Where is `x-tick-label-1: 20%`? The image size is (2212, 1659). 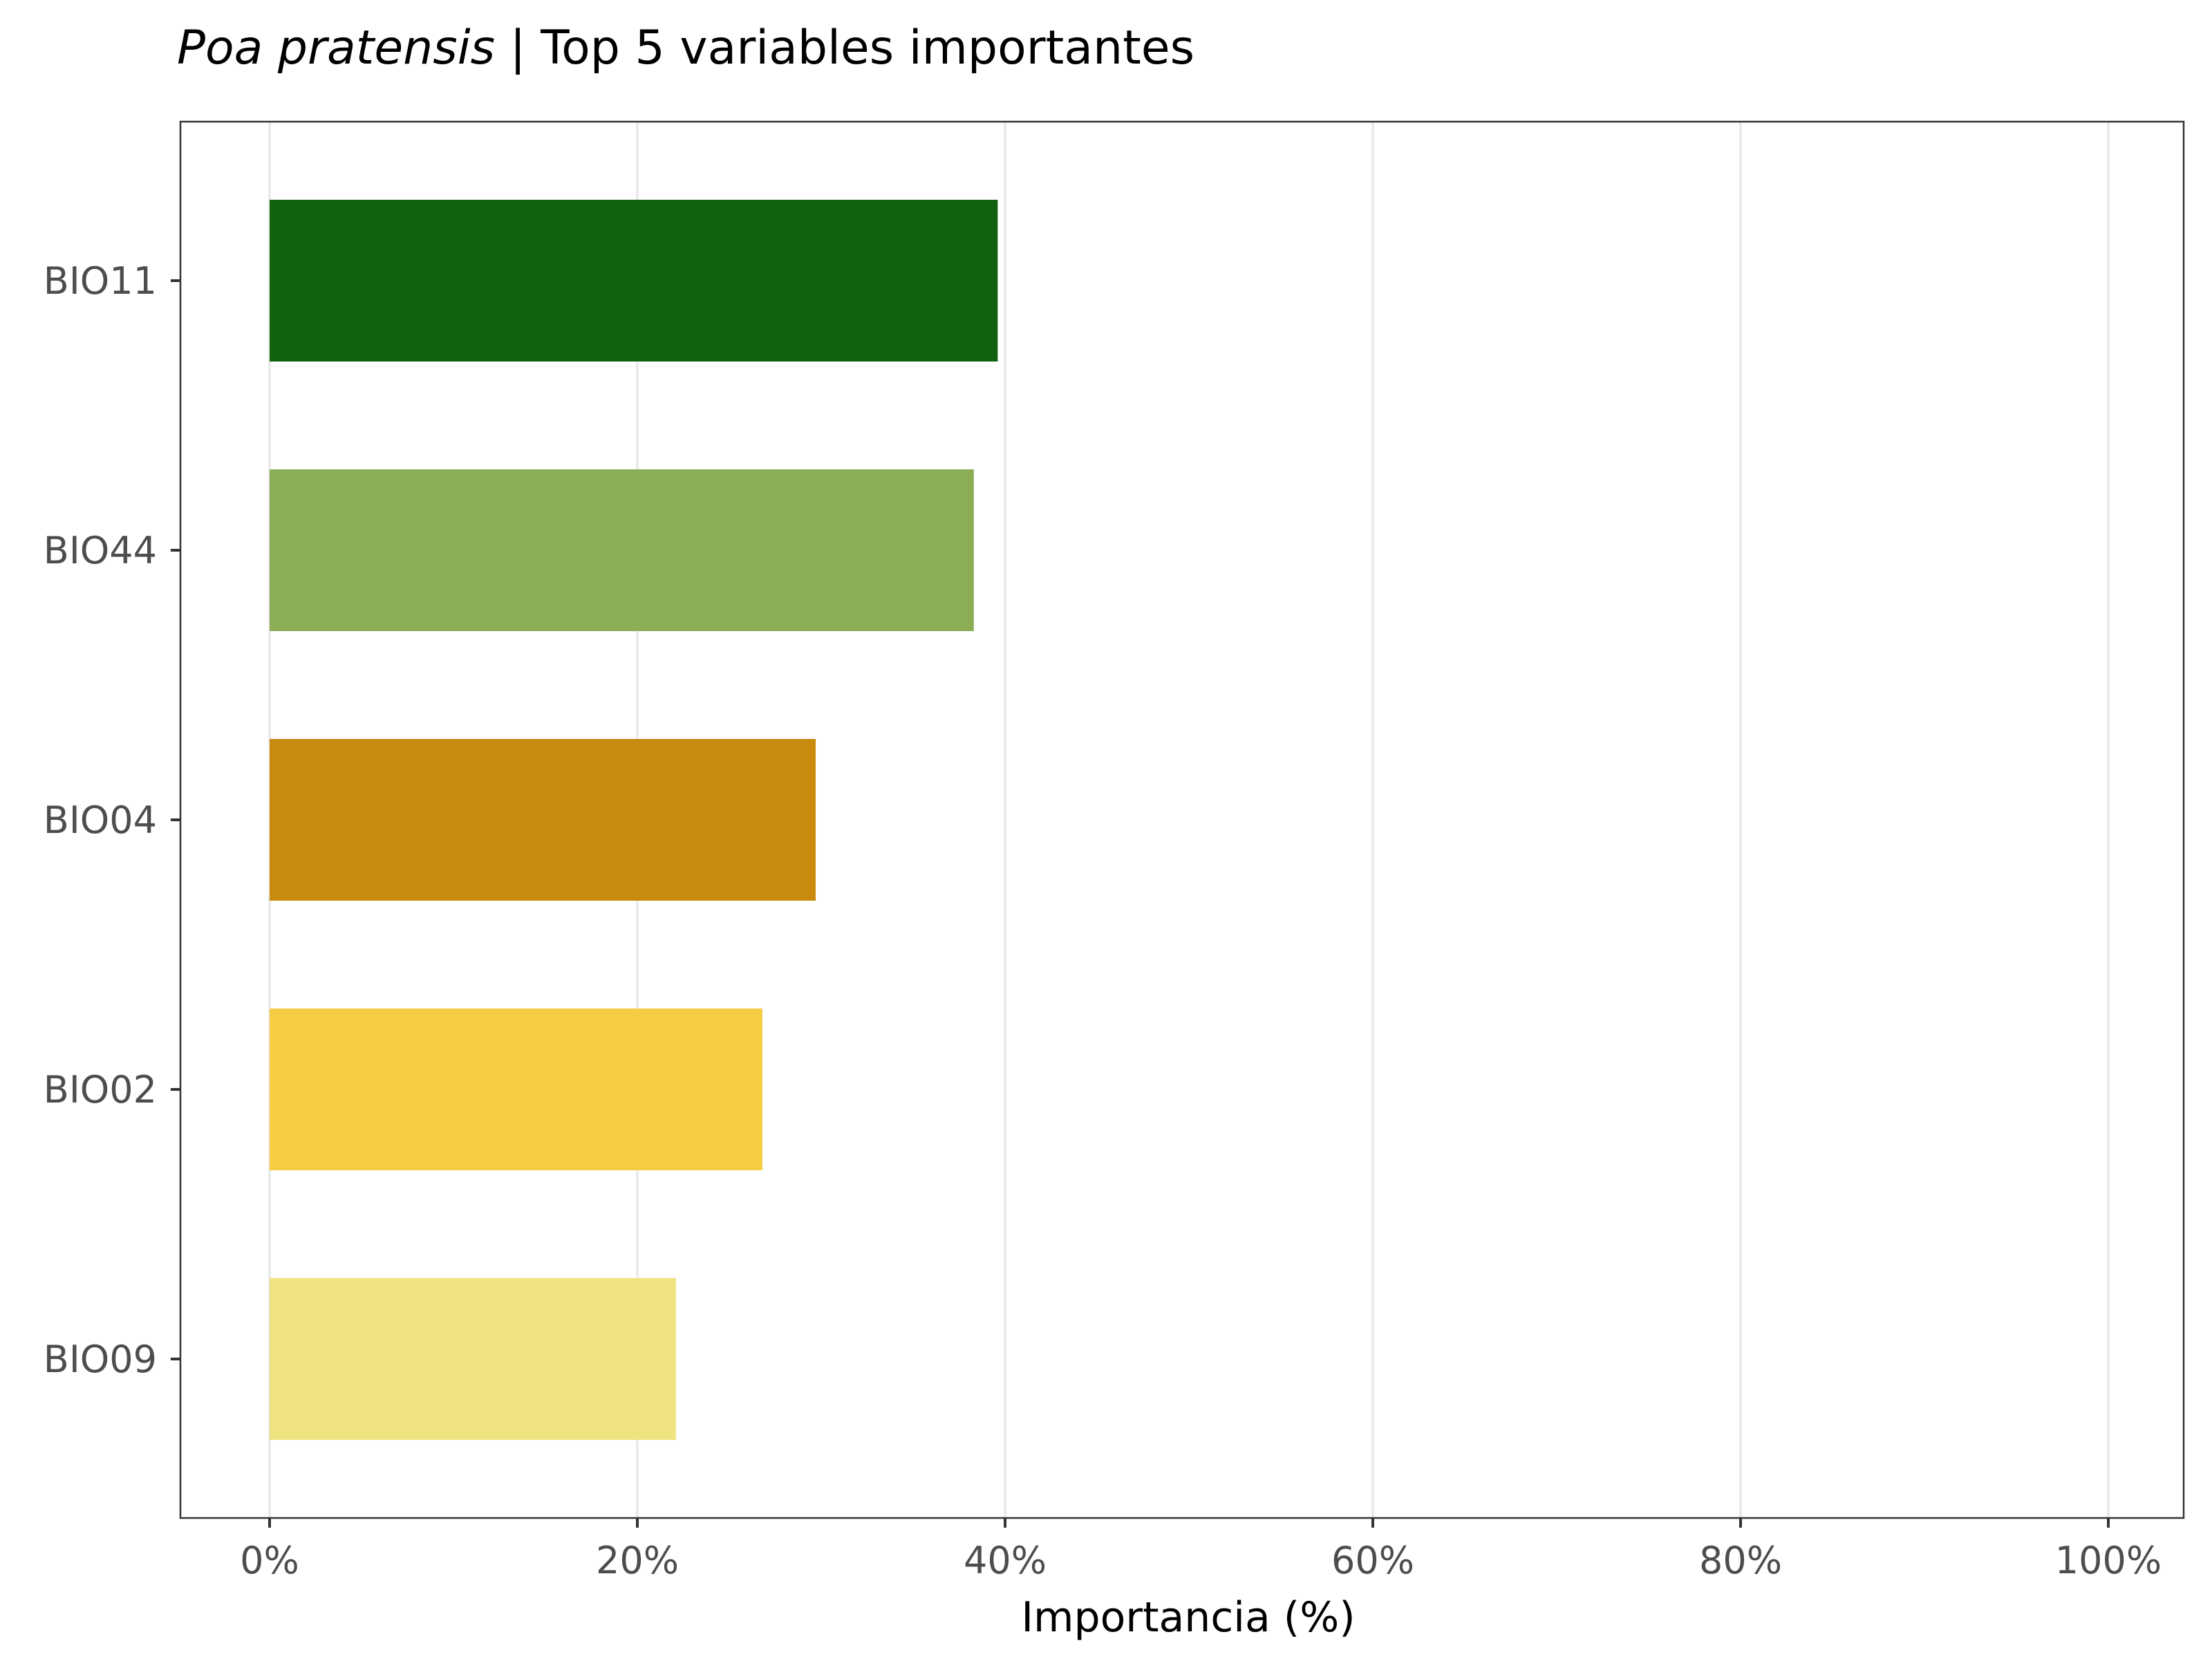 x-tick-label-1: 20% is located at coordinates (637, 1560).